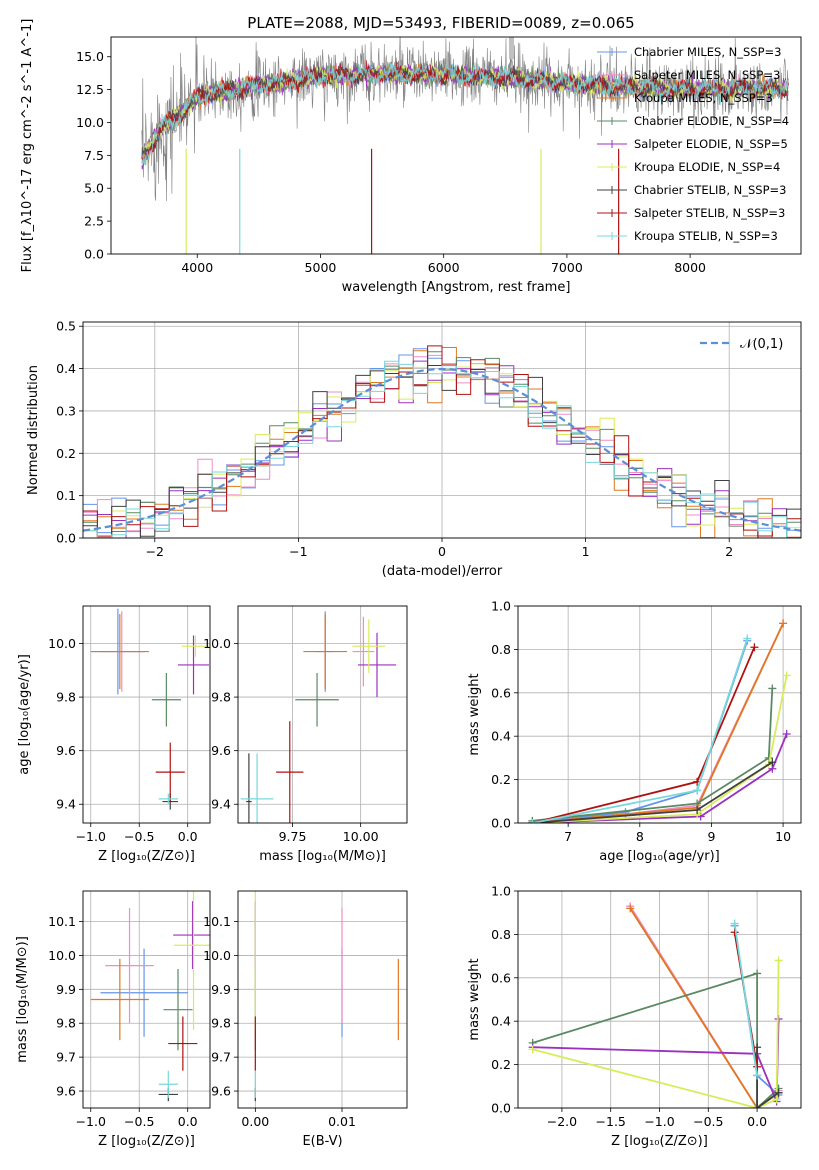 The image size is (819, 1170). I want to click on legend-label: 𝒩(0,1), so click(761, 344).